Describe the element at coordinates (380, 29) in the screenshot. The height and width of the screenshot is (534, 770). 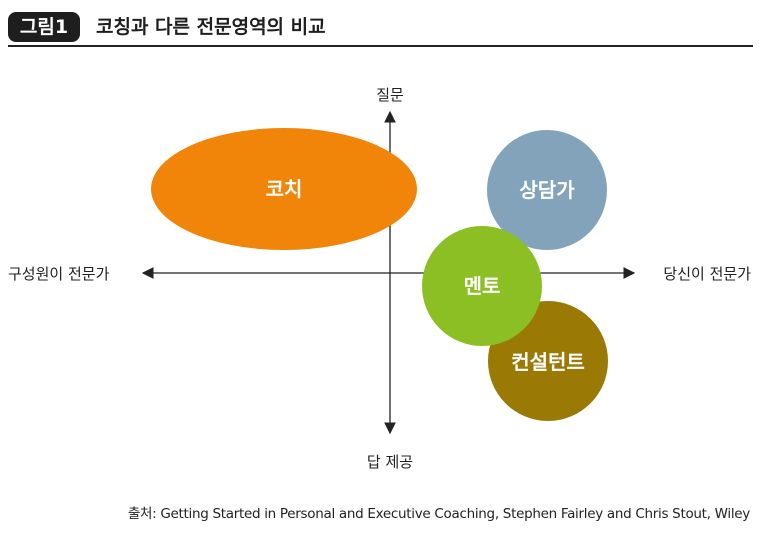
I see `figure-header: 그림1 코칭과 다른 전문영역의 비교` at that location.